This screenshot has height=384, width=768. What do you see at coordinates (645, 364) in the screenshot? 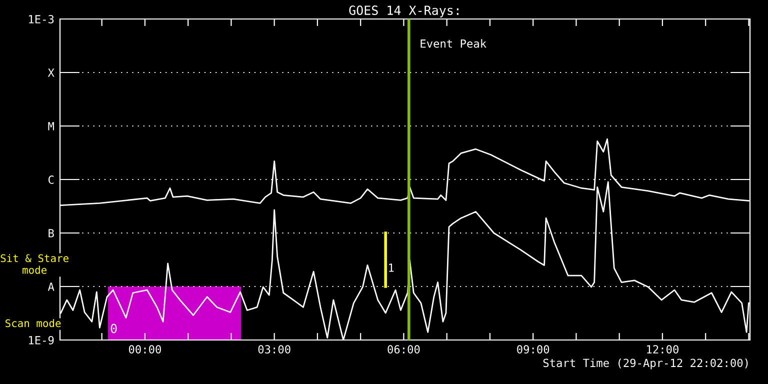
I see `x-axis-title: Start Time (29-Apr-12 22:02:00)` at bounding box center [645, 364].